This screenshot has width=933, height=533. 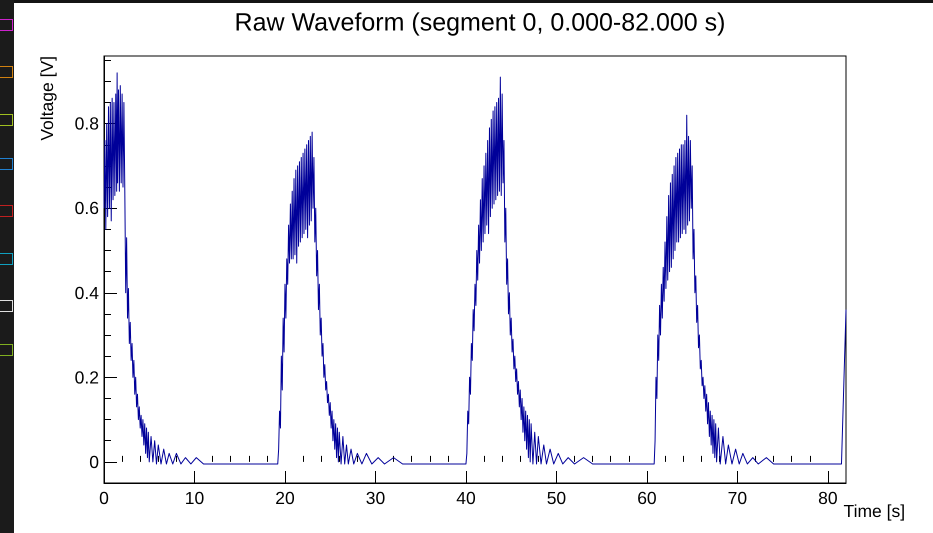 What do you see at coordinates (828, 498) in the screenshot?
I see `x-tick-label: 80` at bounding box center [828, 498].